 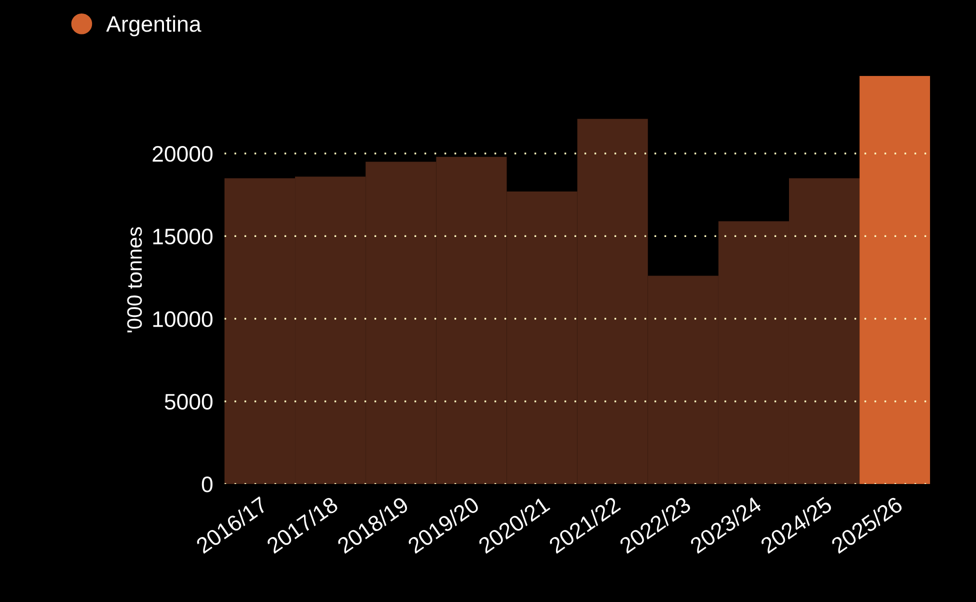 What do you see at coordinates (895, 280) in the screenshot?
I see `bar` at bounding box center [895, 280].